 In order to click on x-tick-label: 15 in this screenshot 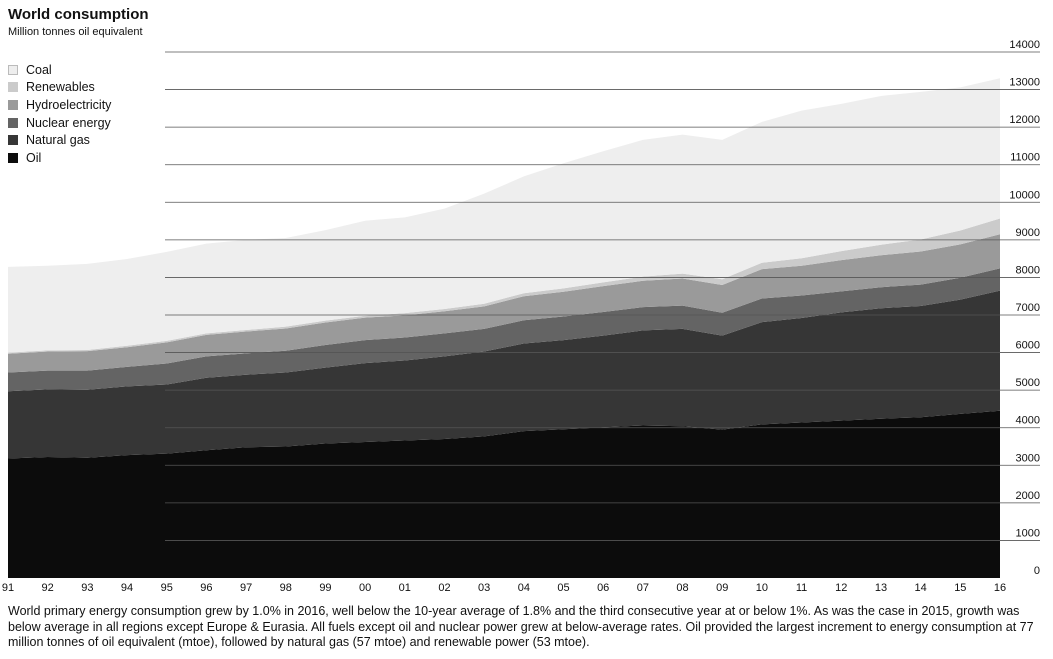, I will do `click(960, 588)`.